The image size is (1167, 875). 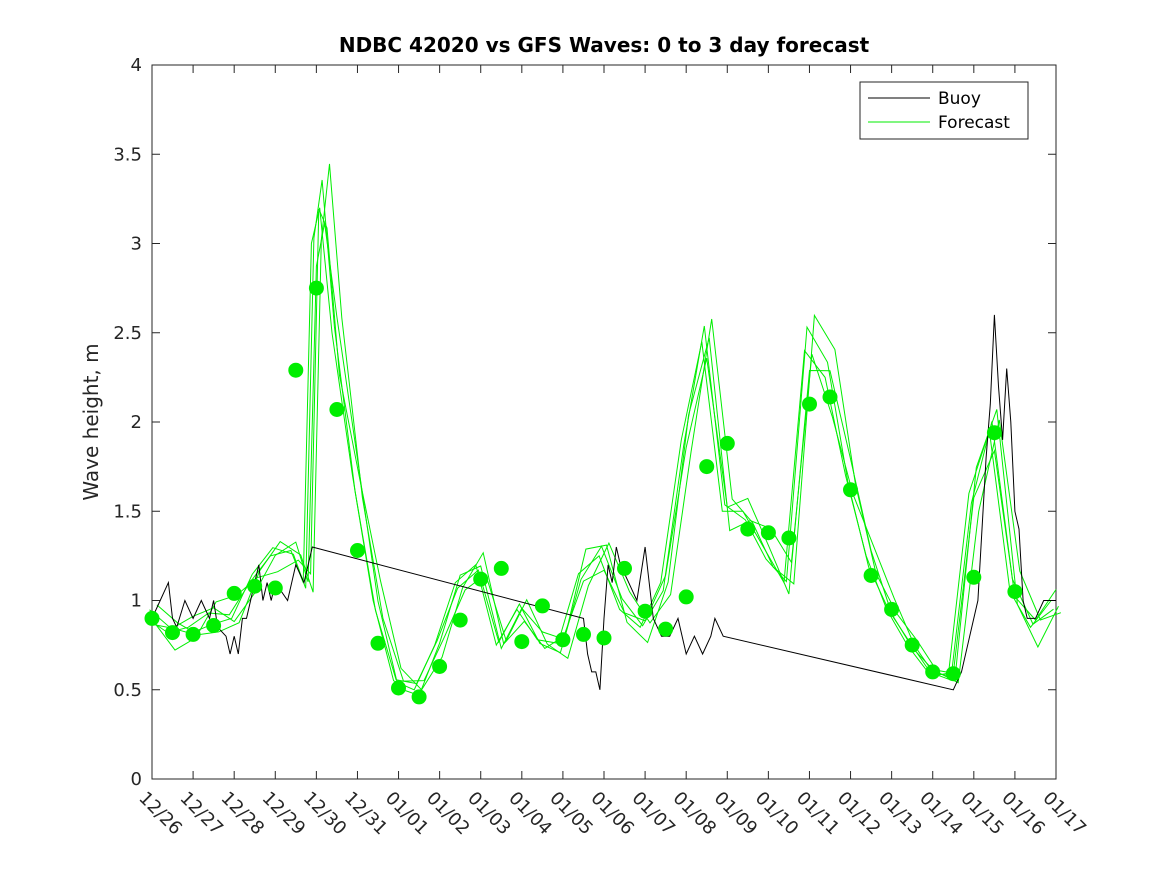 What do you see at coordinates (127, 333) in the screenshot?
I see `y-tick-label: 2.5` at bounding box center [127, 333].